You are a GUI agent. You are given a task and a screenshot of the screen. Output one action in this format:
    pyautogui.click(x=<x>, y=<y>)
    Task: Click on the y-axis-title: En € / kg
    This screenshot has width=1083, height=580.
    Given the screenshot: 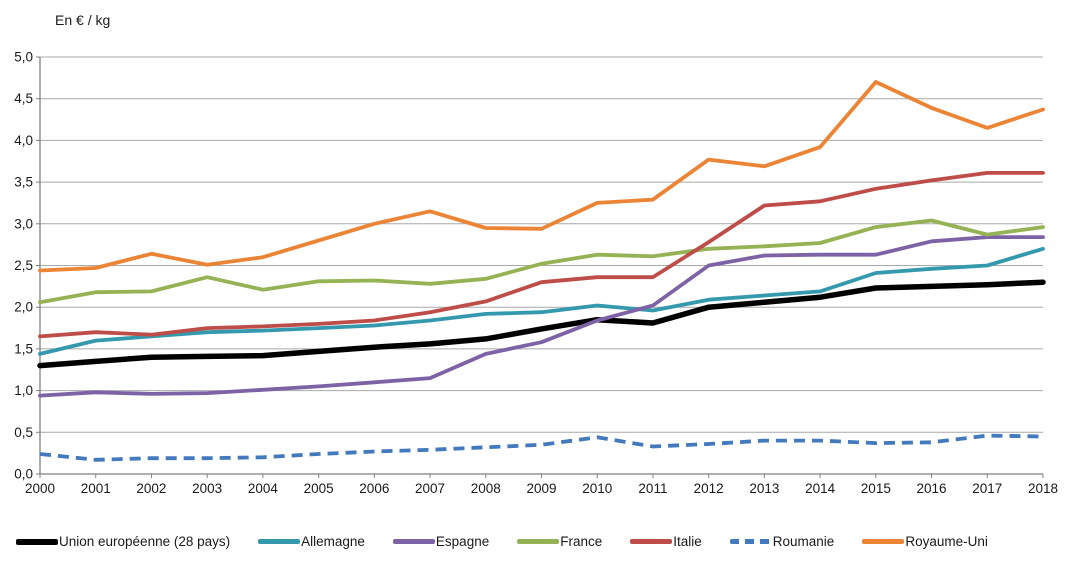 What is the action you would take?
    pyautogui.click(x=83, y=20)
    